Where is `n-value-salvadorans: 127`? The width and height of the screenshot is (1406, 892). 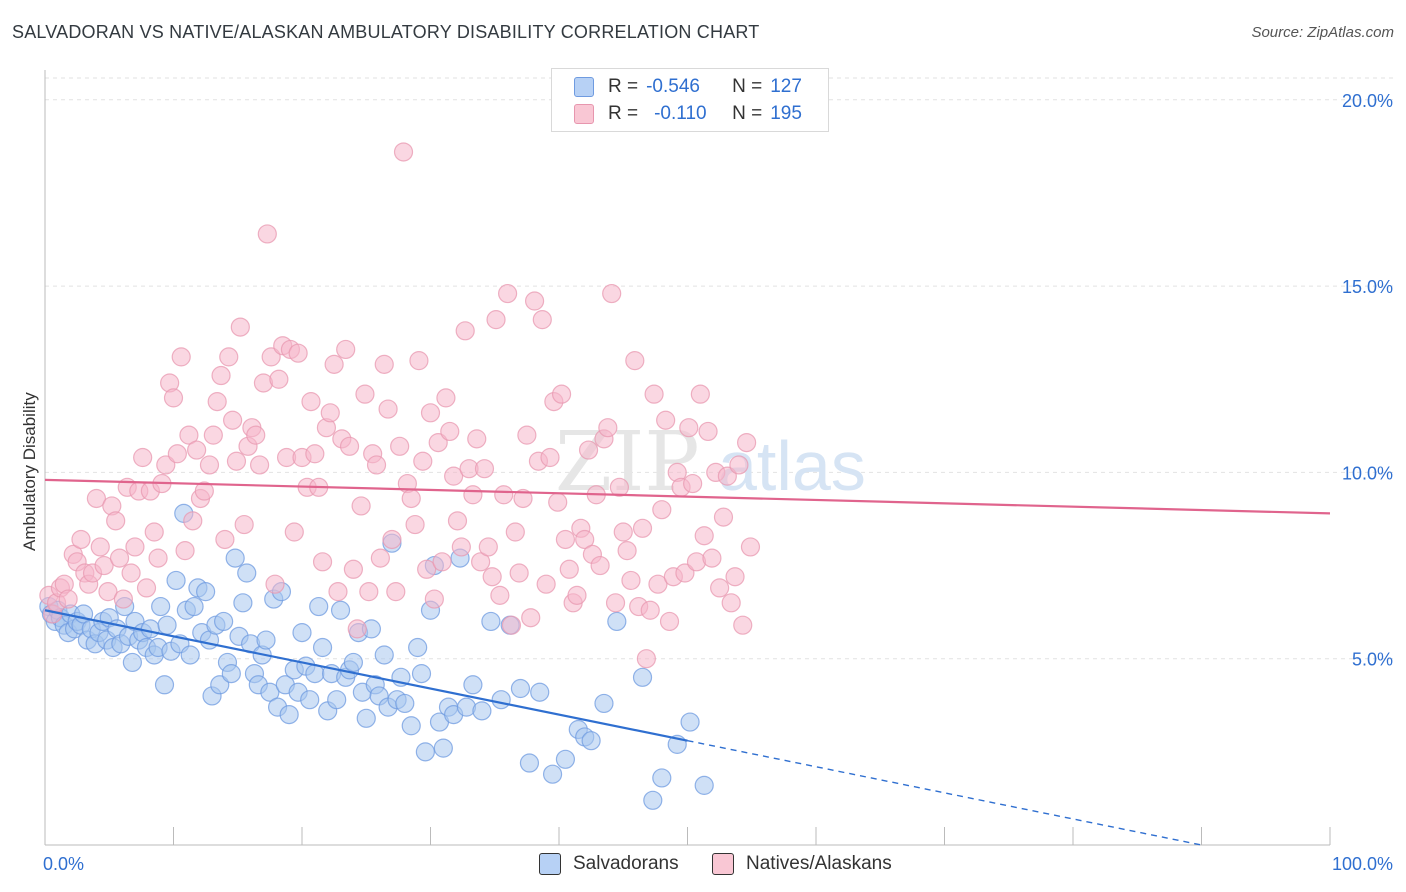 n-value-salvadorans: 127 is located at coordinates (786, 86).